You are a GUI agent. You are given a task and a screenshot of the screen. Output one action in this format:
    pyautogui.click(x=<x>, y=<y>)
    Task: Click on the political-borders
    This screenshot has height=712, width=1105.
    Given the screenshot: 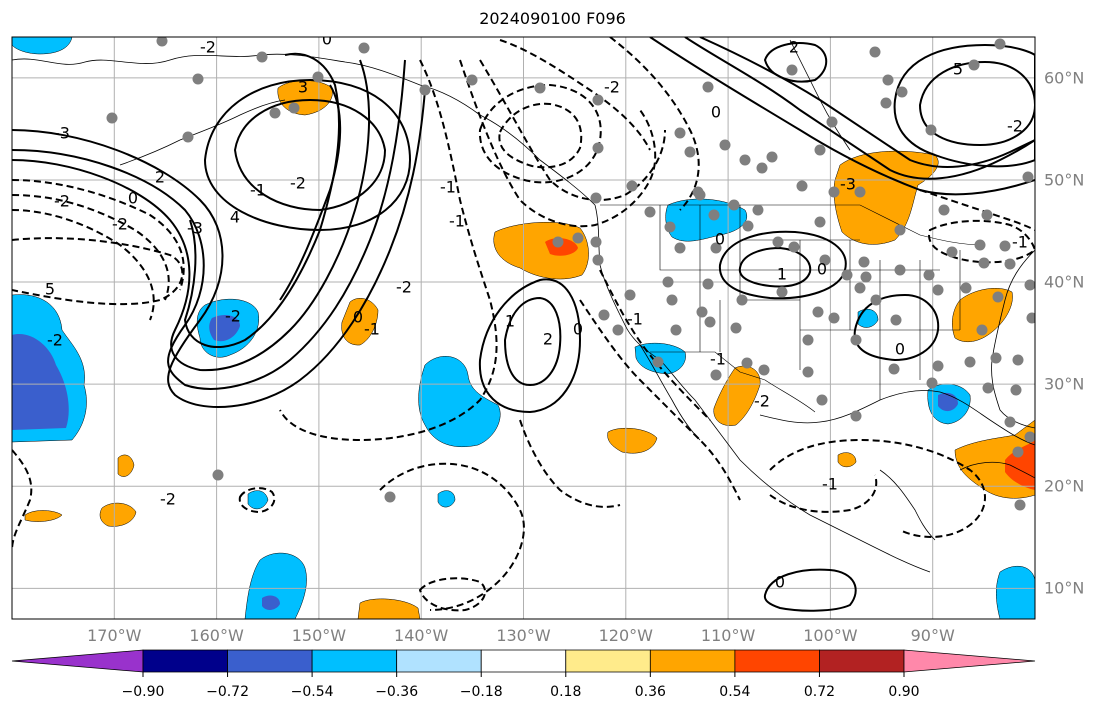 What is the action you would take?
    pyautogui.click(x=793, y=308)
    